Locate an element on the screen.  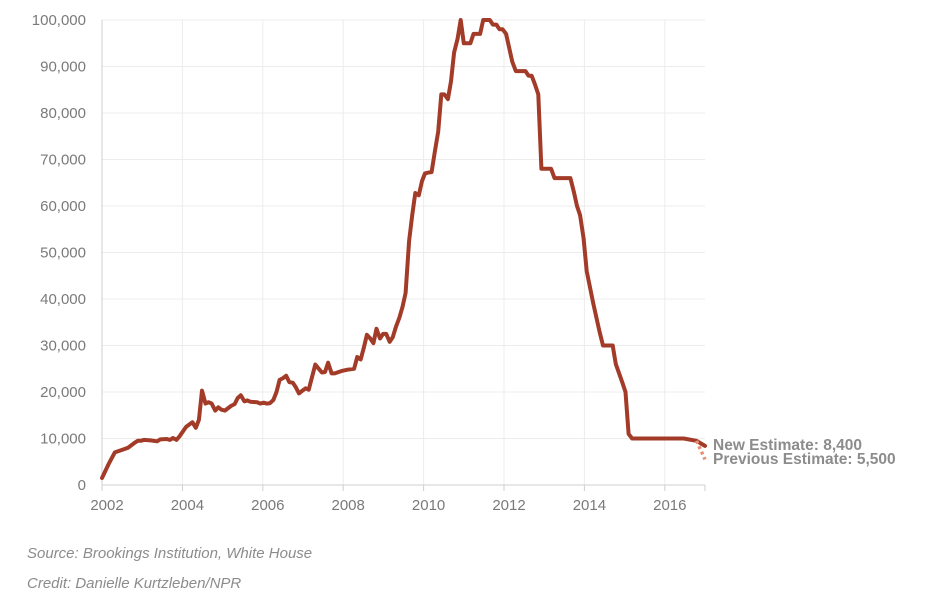
y-tick-label: 50,000 is located at coordinates (63, 253).